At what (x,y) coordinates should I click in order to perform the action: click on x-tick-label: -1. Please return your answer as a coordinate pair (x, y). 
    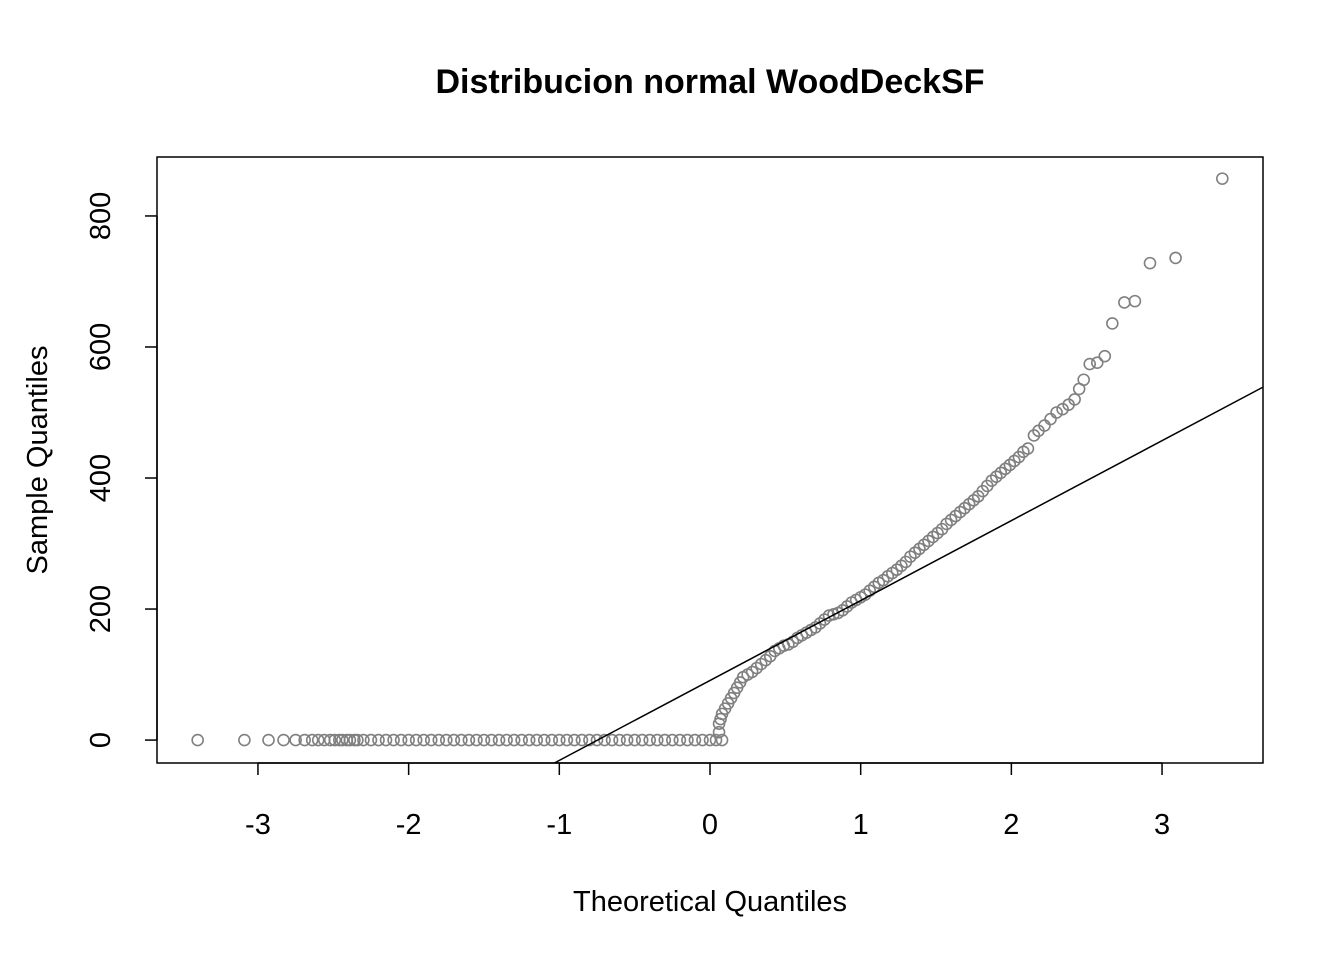
    Looking at the image, I should click on (559, 825).